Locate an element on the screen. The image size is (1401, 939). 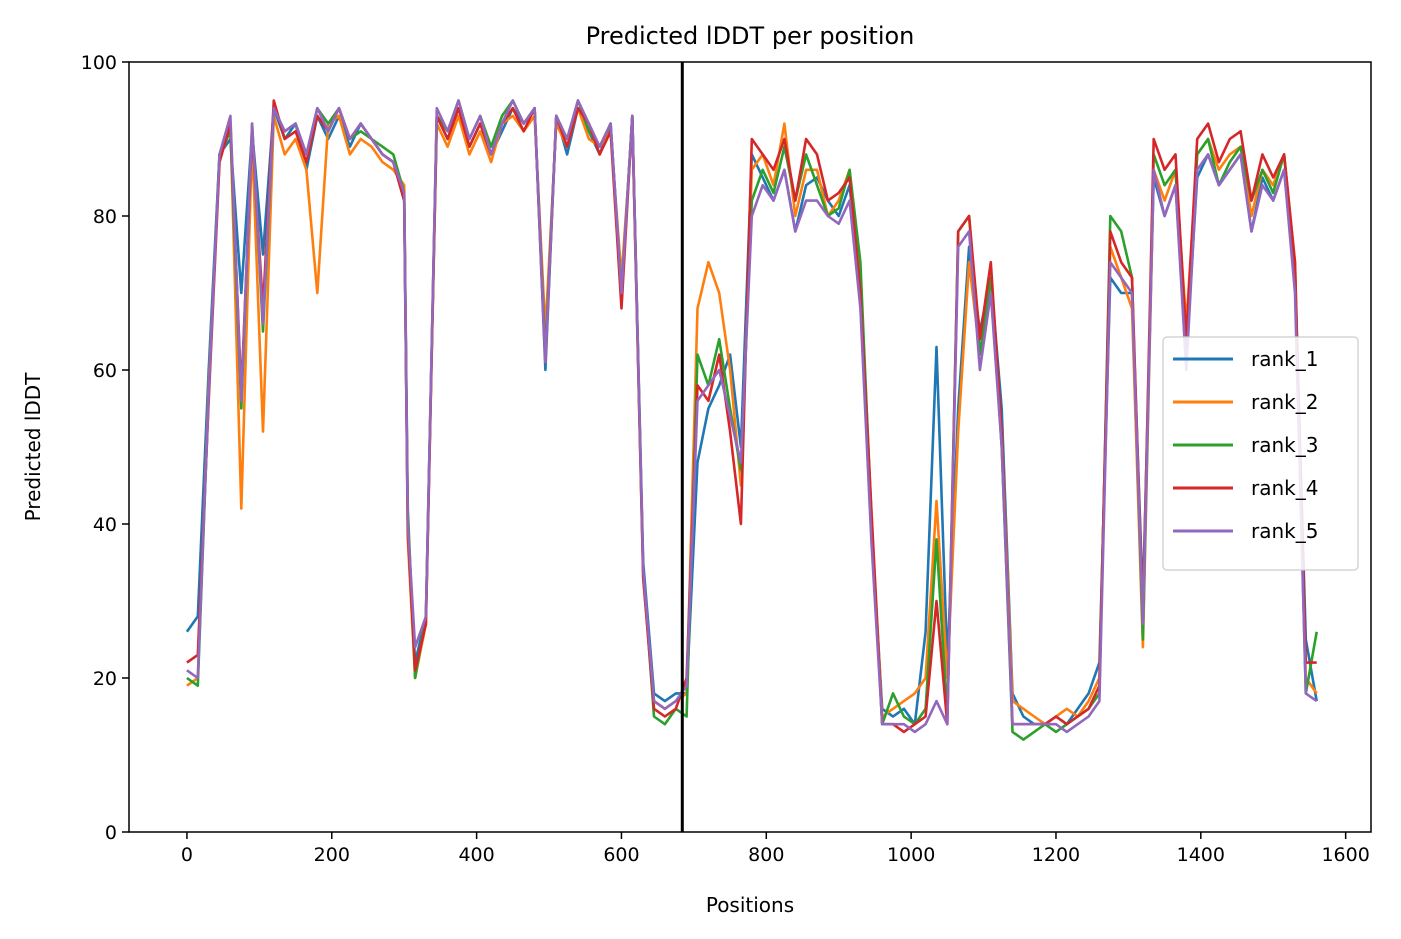
y-axis: 0 20 40 60 80 100 is located at coordinates (105, 448).